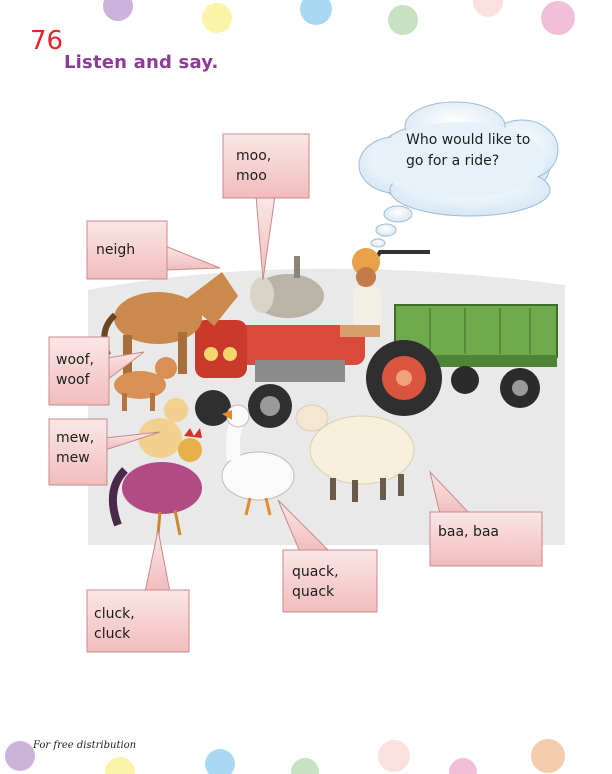  Describe the element at coordinates (112, 634) in the screenshot. I see `label-cluck-line-2: cluck` at that location.